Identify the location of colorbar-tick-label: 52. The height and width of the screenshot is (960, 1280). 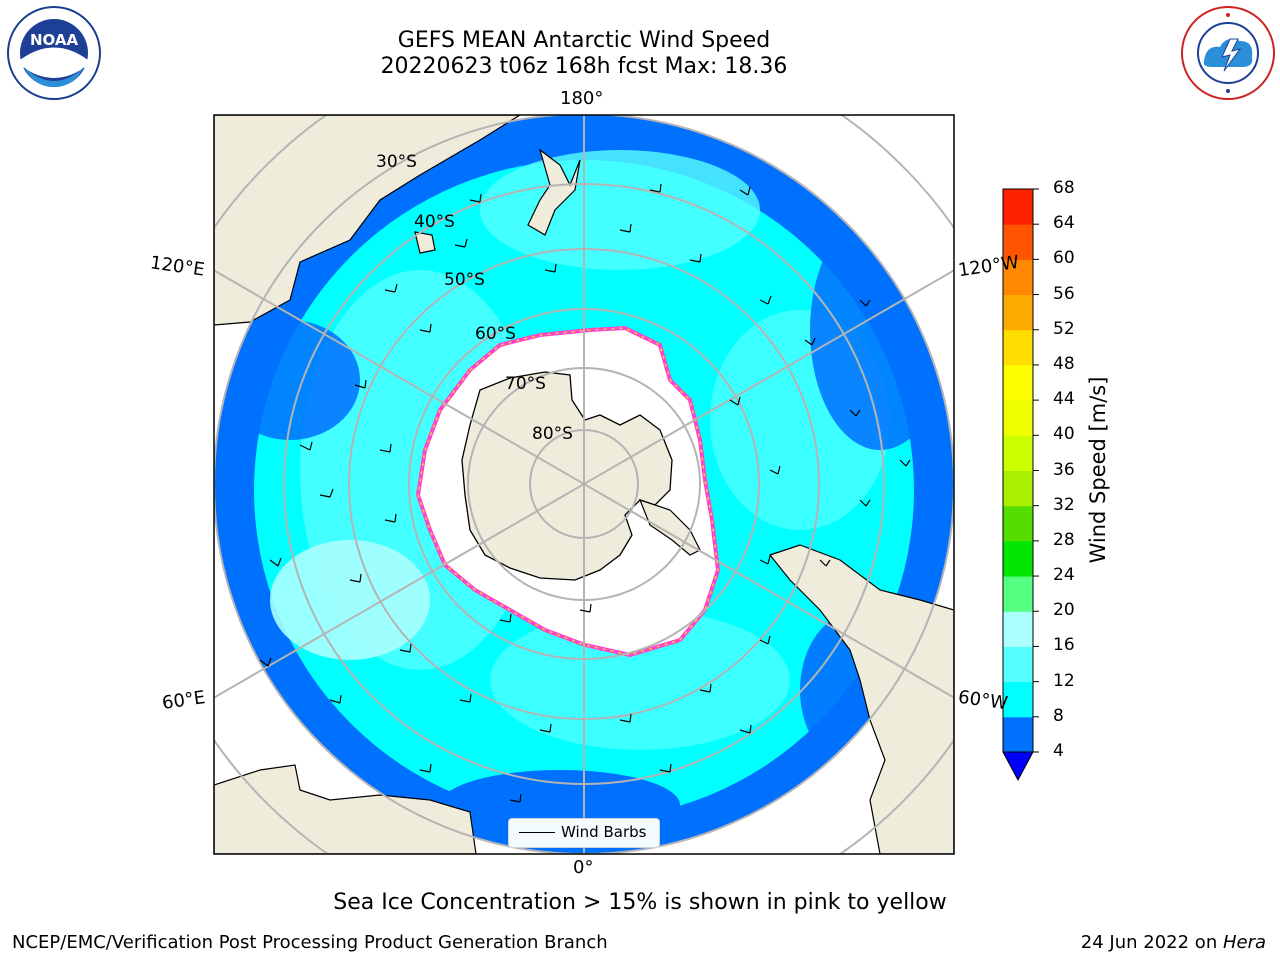
(1064, 328).